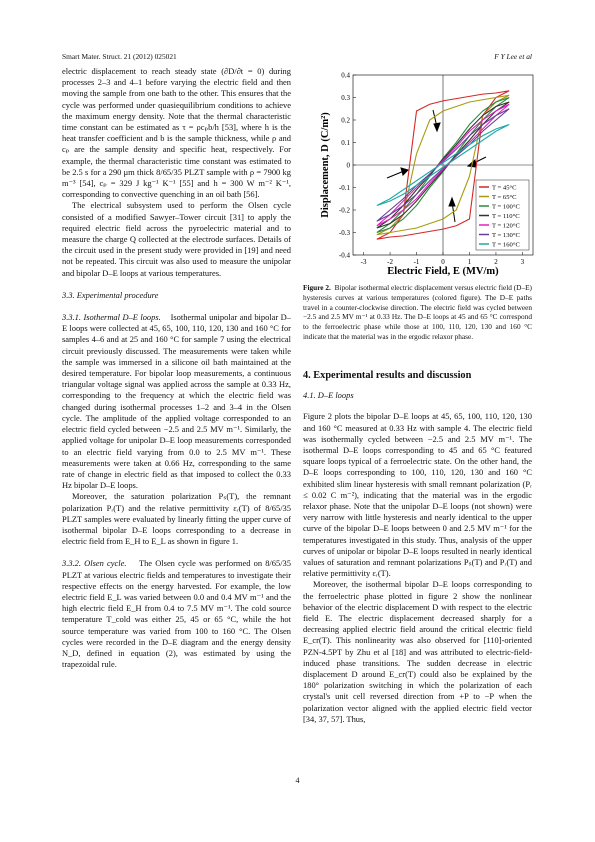  I want to click on section-heading: 3.3. Experimental procedure, so click(110, 294).